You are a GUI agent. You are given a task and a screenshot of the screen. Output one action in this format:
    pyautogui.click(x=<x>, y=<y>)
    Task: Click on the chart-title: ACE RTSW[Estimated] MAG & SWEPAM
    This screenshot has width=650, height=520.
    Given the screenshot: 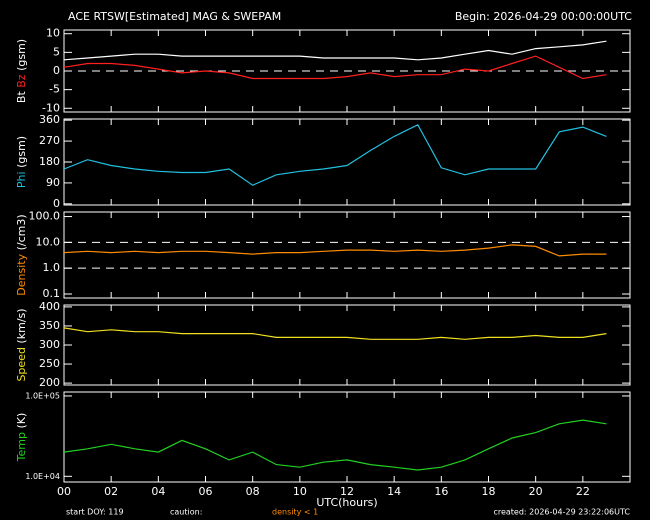 What is the action you would take?
    pyautogui.click(x=174, y=16)
    